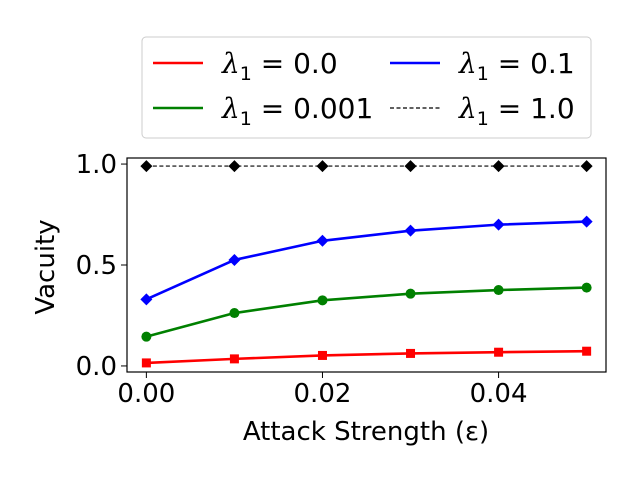 This screenshot has height=480, width=640. Describe the element at coordinates (96, 266) in the screenshot. I see `y-tick-label: 0.5` at that location.